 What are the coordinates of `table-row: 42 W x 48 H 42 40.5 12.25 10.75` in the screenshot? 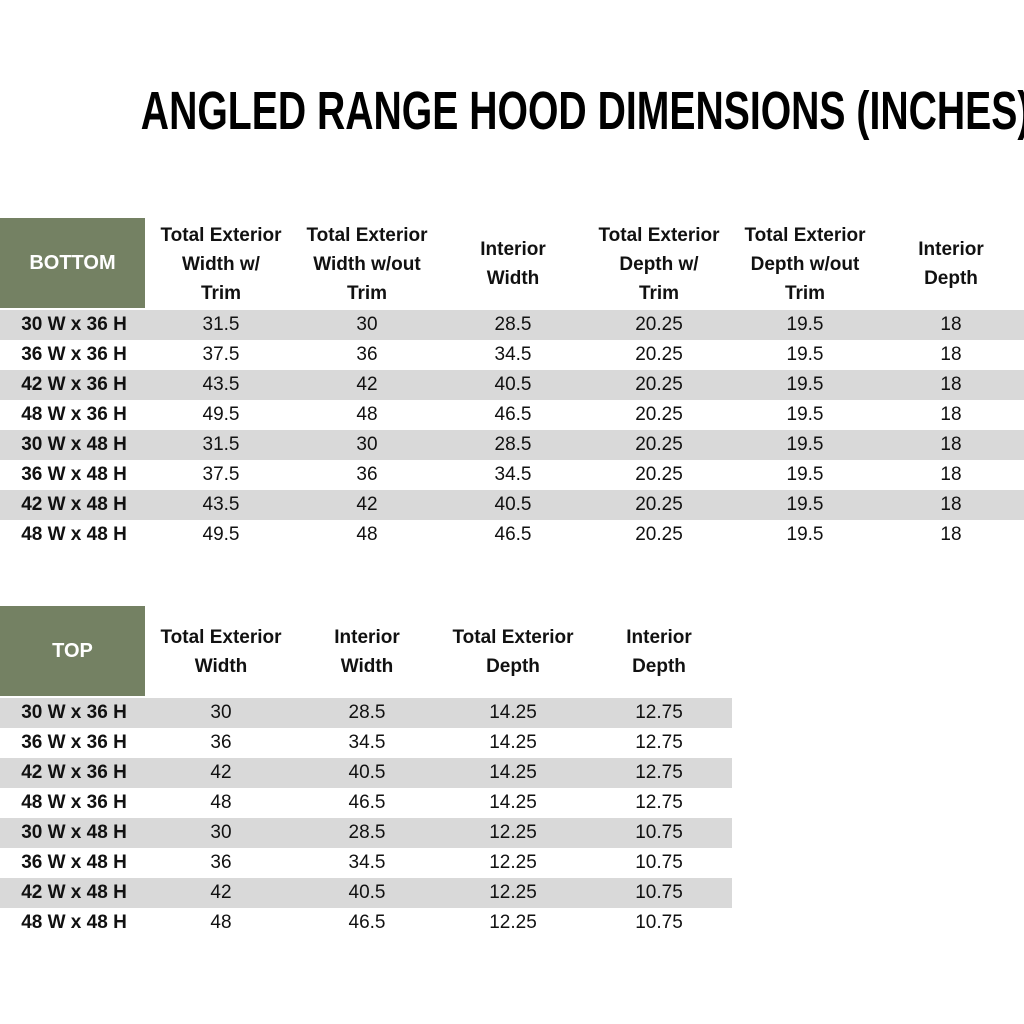 It's located at (366, 893).